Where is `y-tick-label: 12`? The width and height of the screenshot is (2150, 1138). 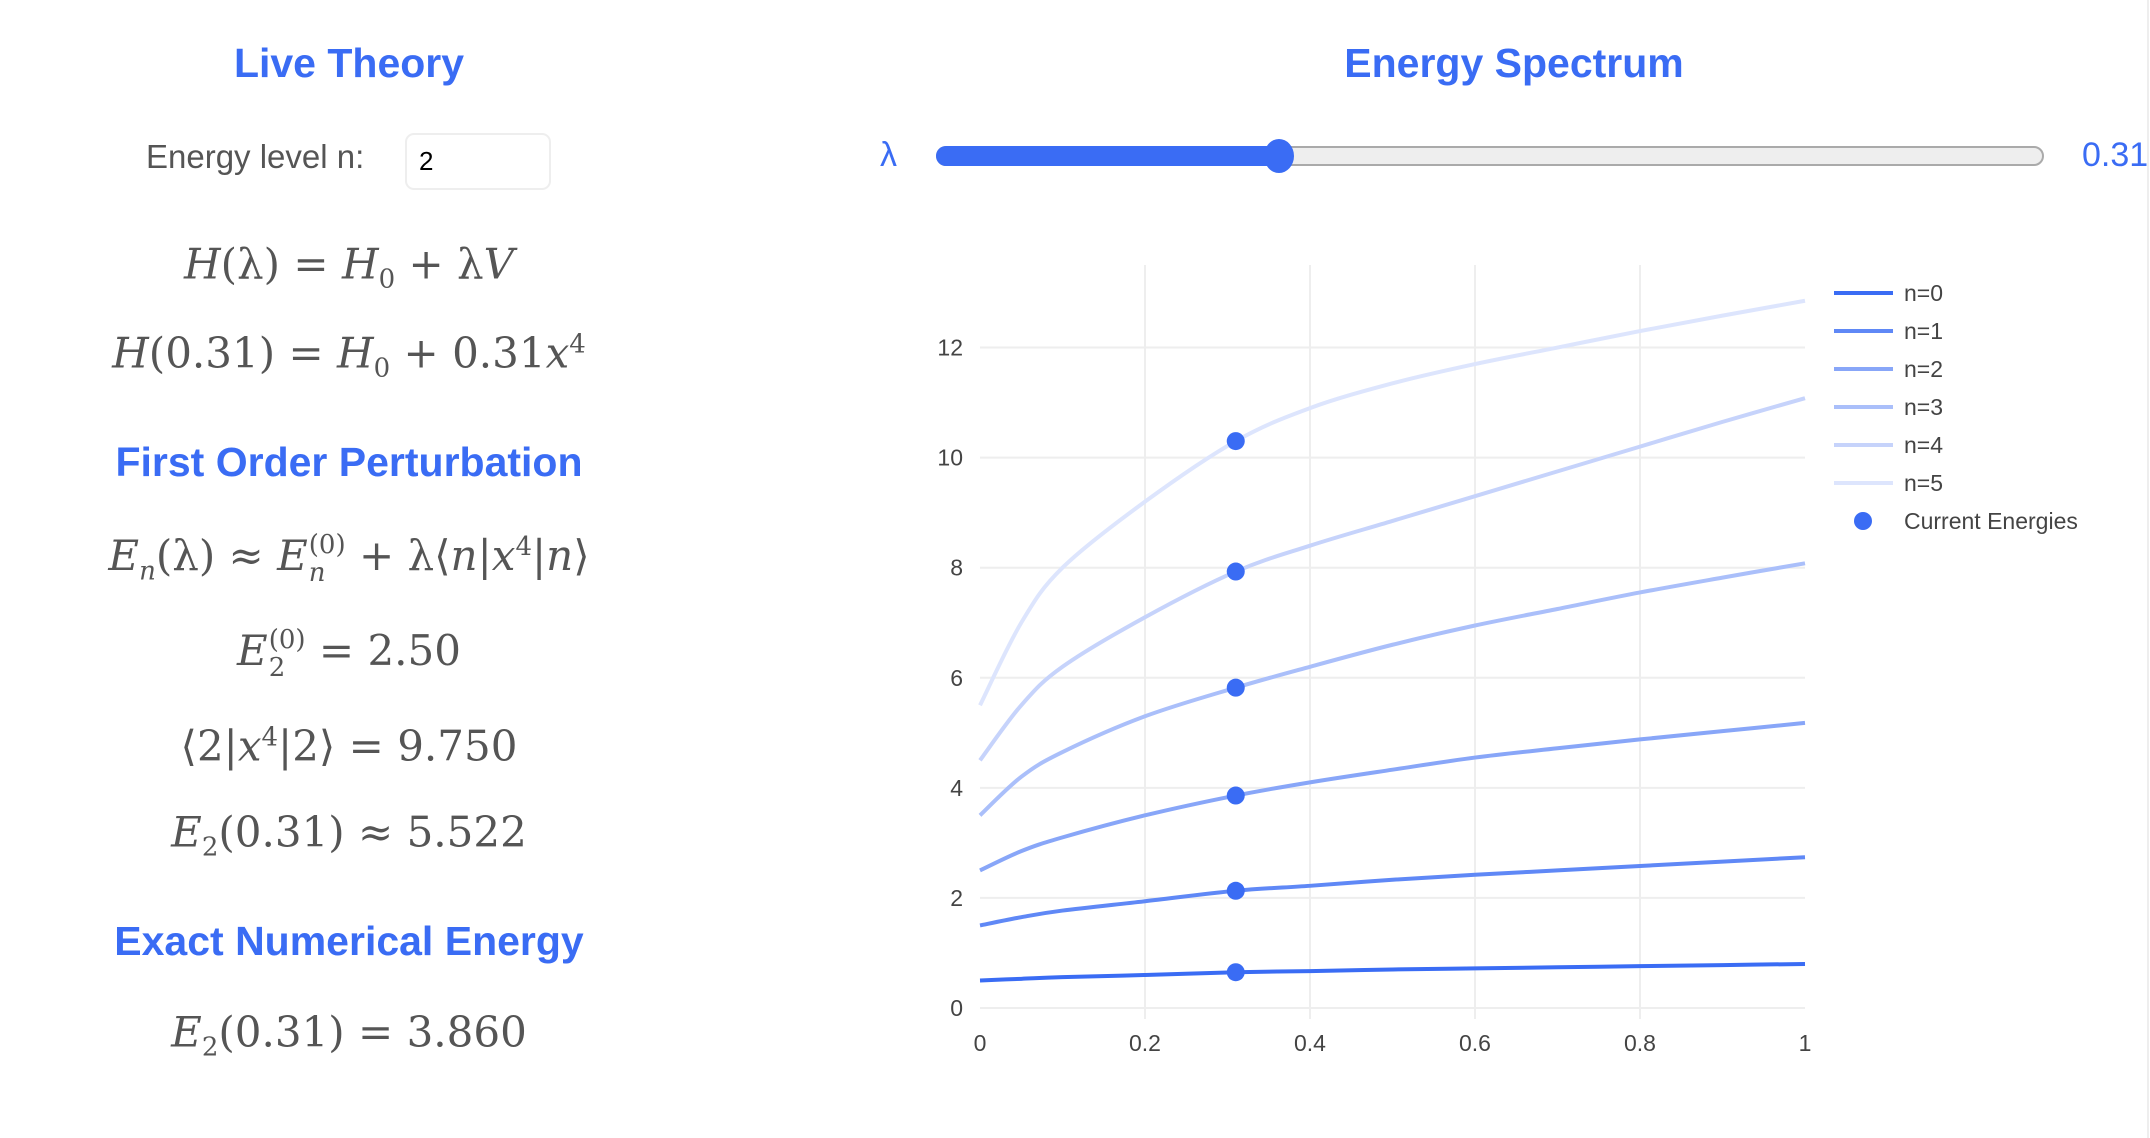
y-tick-label: 12 is located at coordinates (950, 348).